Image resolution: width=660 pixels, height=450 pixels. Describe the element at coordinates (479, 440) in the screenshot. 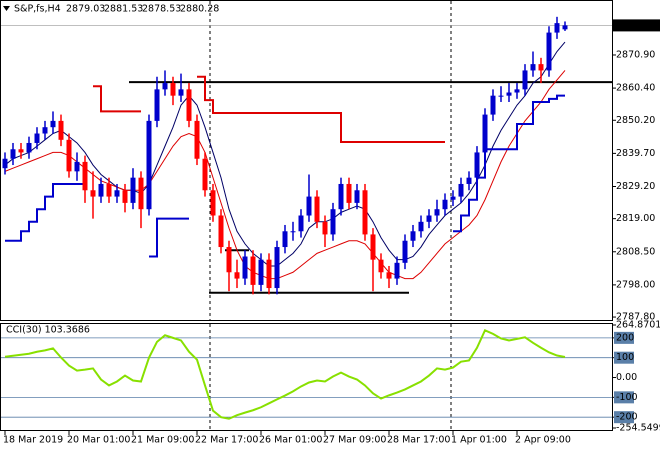

I see `x-tick-label: 1 Apr 01:00` at that location.